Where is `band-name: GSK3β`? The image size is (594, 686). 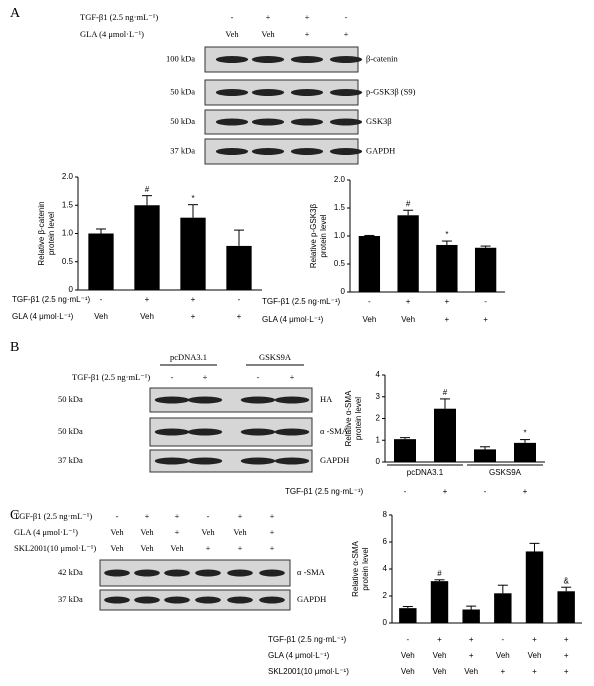
band-name: GSK3β is located at coordinates (379, 121).